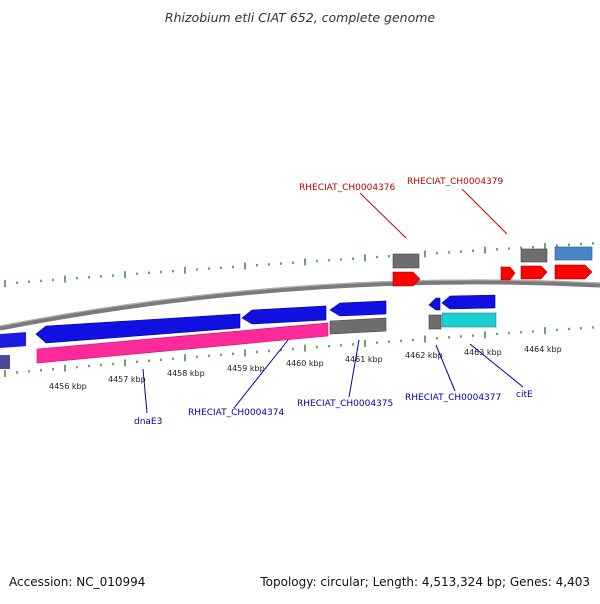 This screenshot has height=604, width=600. Describe the element at coordinates (435, 322) in the screenshot. I see `gene-feature-grey-small` at that location.